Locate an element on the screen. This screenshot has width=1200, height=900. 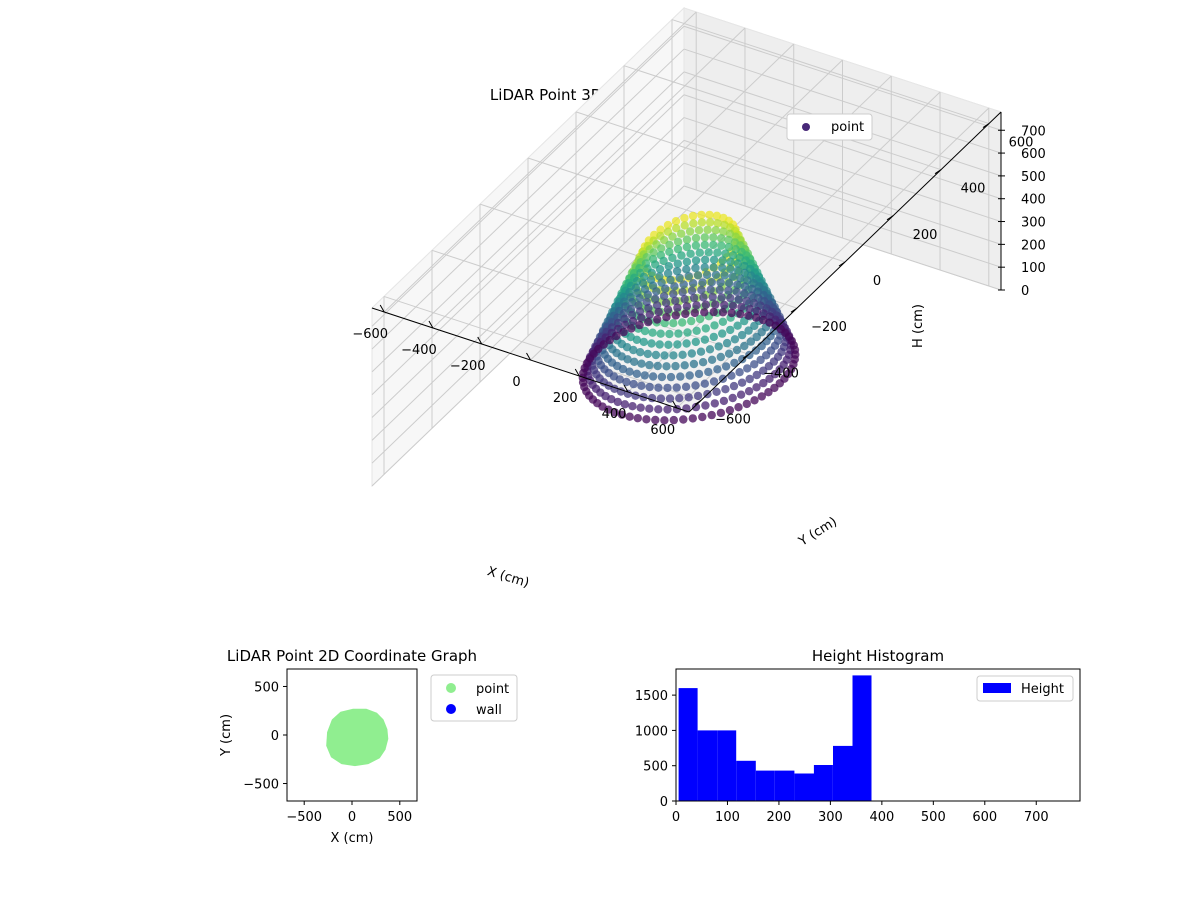
chart-2d-legend: point wall is located at coordinates (474, 698).